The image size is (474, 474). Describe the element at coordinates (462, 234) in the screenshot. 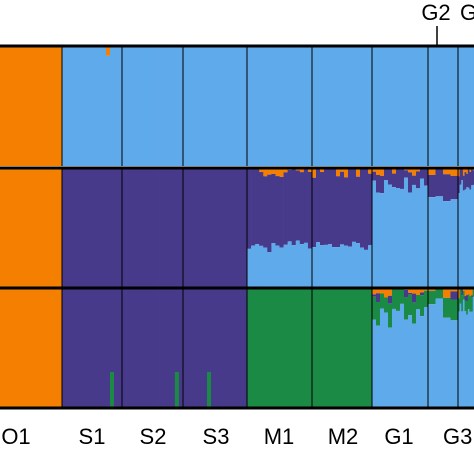

I see `bar-g3-ind3-cluster3` at that location.